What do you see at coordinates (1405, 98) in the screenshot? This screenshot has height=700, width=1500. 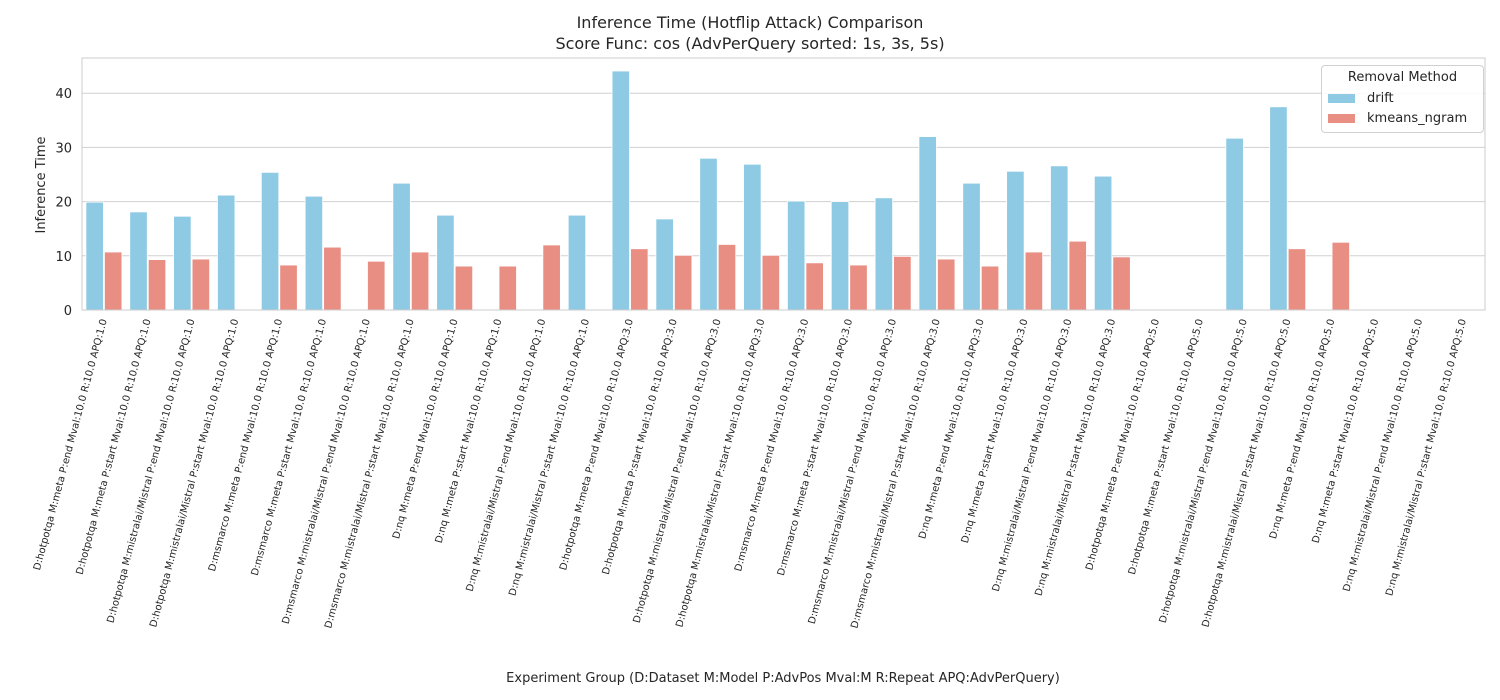 I see `legend-item-drift: drift` at bounding box center [1405, 98].